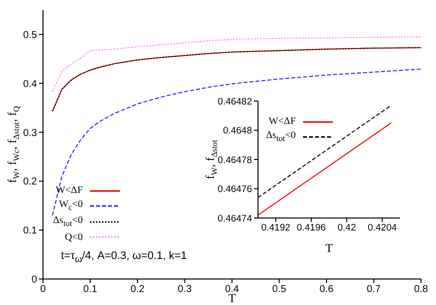 This screenshot has width=436, height=305. I want to click on x-tick-label: 0.5, so click(279, 290).